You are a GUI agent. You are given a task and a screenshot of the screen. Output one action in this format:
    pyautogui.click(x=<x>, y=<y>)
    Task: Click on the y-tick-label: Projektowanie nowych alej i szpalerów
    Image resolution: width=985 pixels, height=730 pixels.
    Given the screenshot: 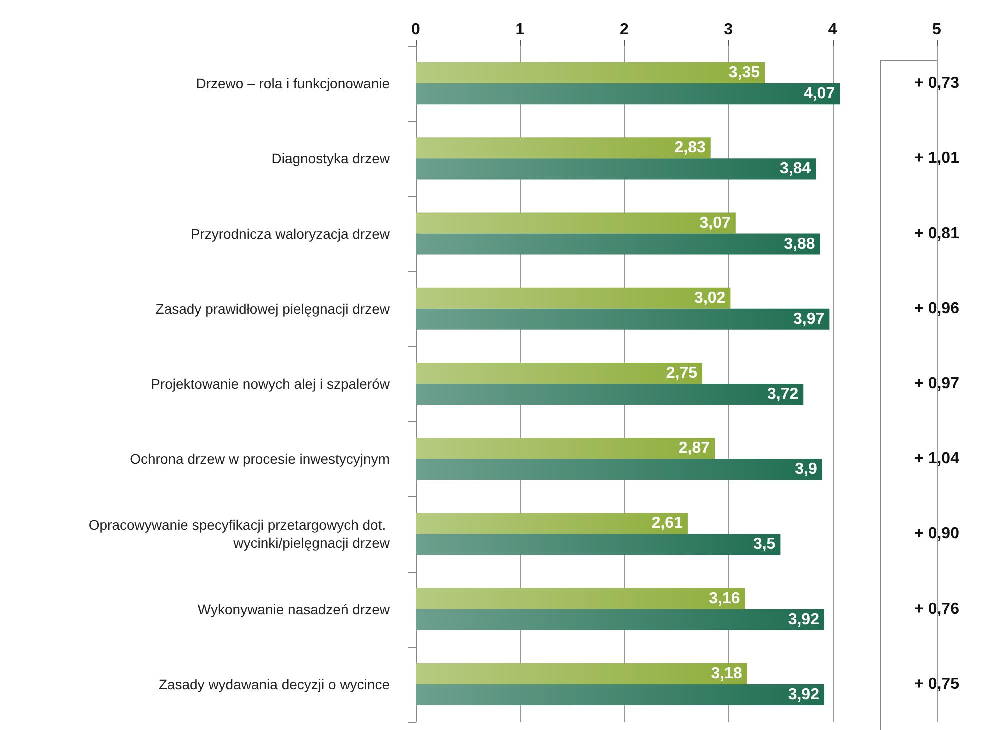 What is the action you would take?
    pyautogui.click(x=271, y=384)
    